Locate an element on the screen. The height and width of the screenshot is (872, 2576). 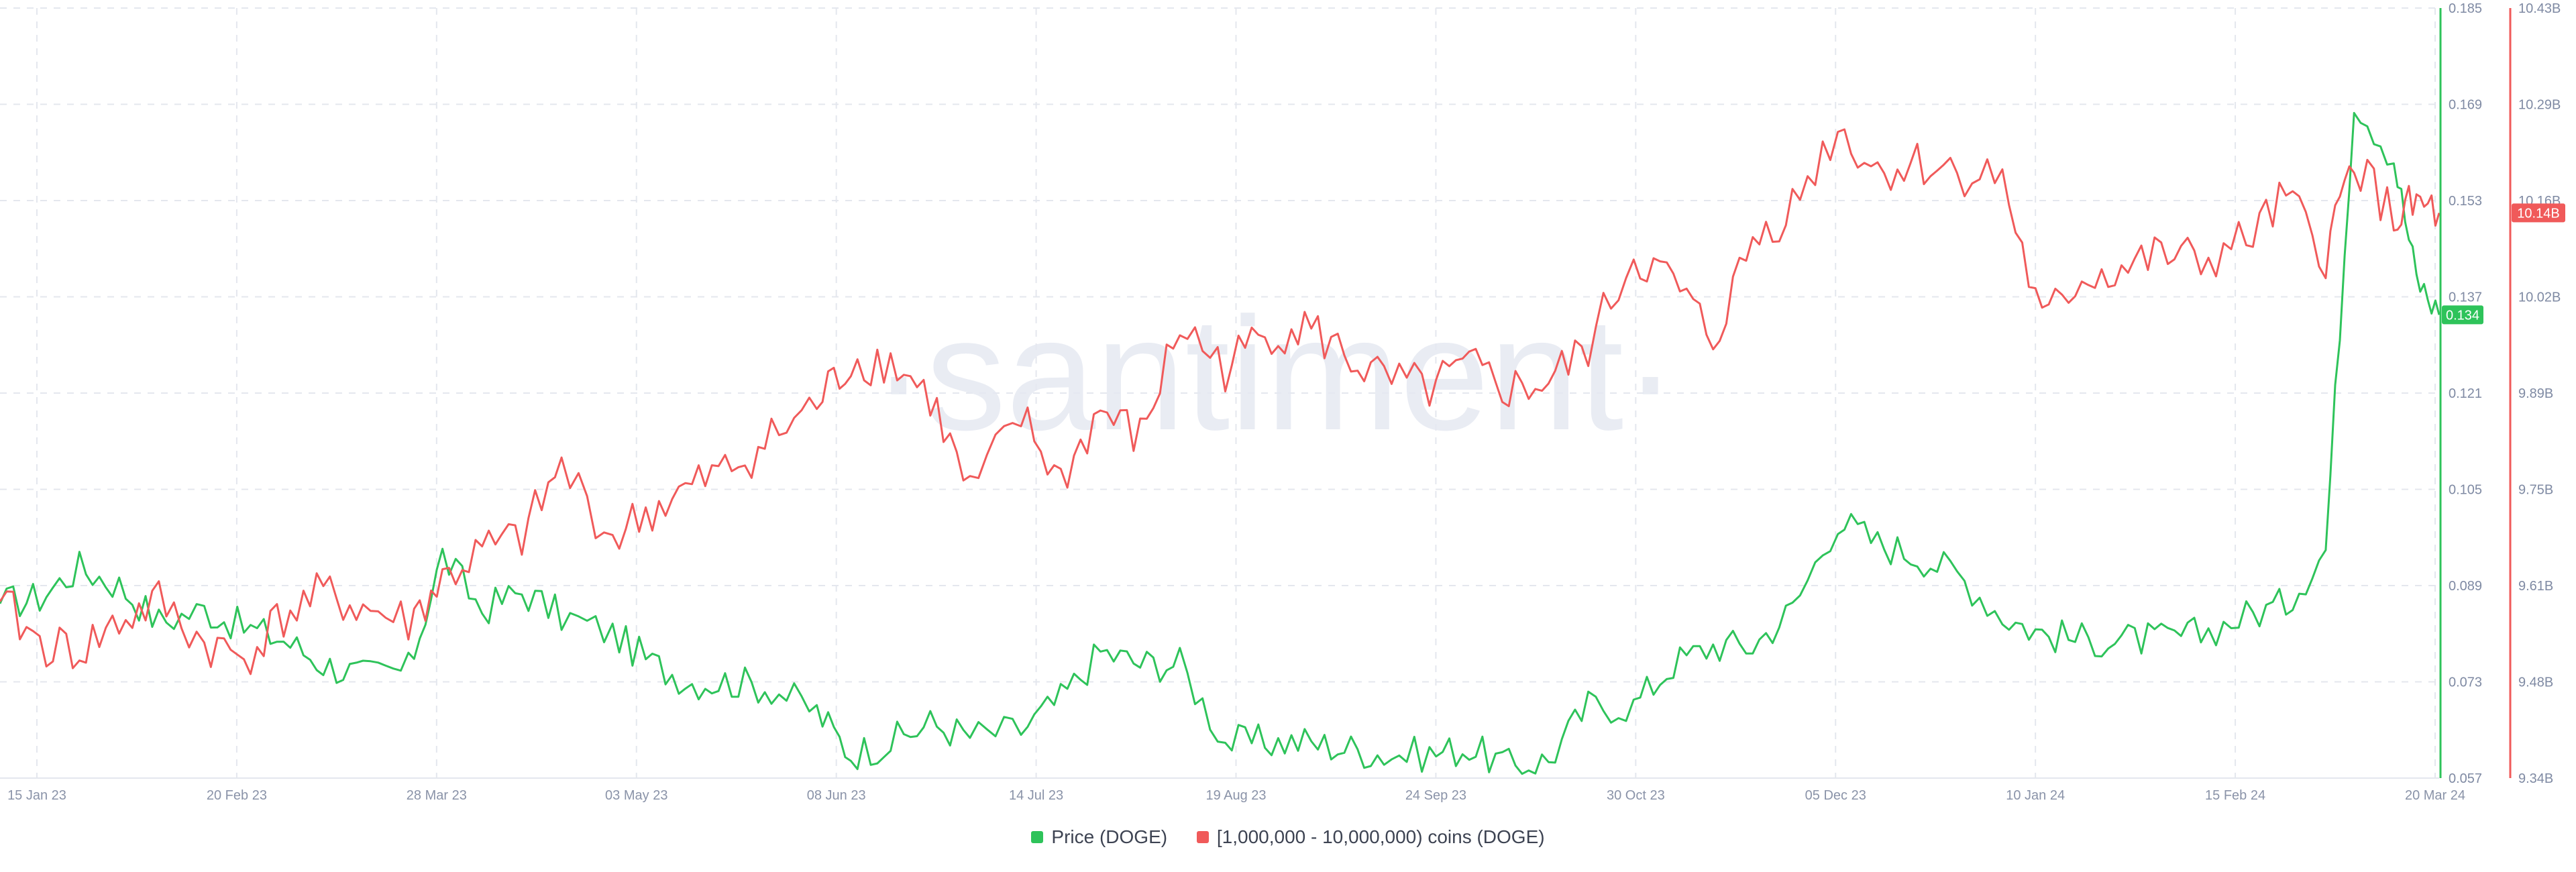
santiment-watermark: ·santiment· is located at coordinates (1274, 374).